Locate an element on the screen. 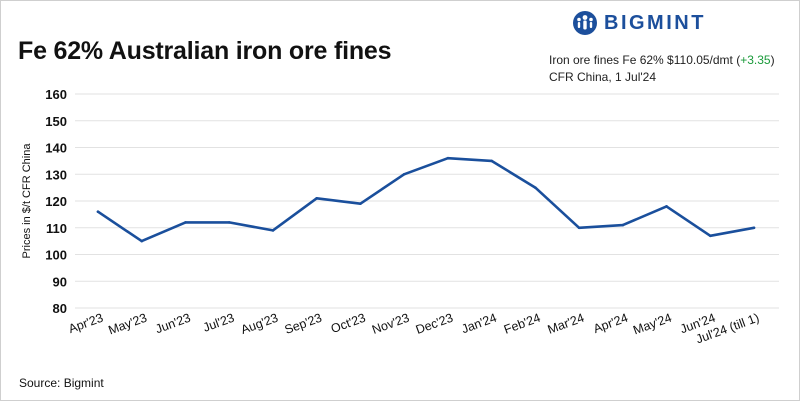 This screenshot has width=800, height=401. x-tick-label: Jul'23 is located at coordinates (218, 323).